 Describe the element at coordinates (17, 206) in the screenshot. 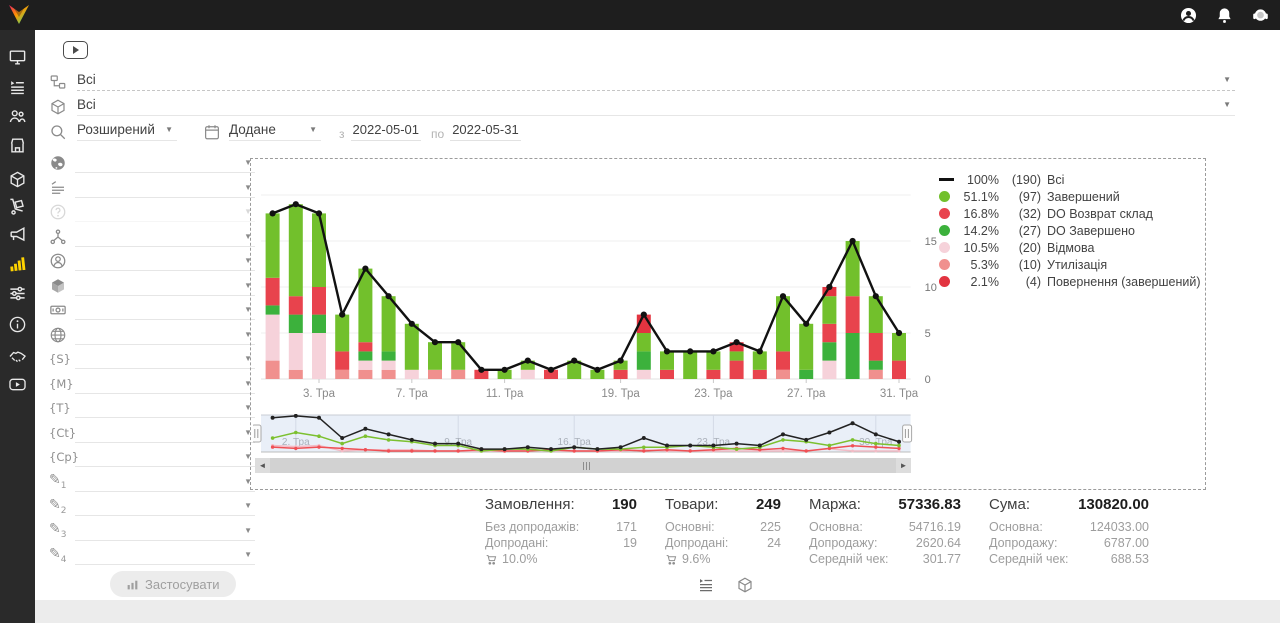

I see `sidebar-item-hand-truck-icon` at that location.